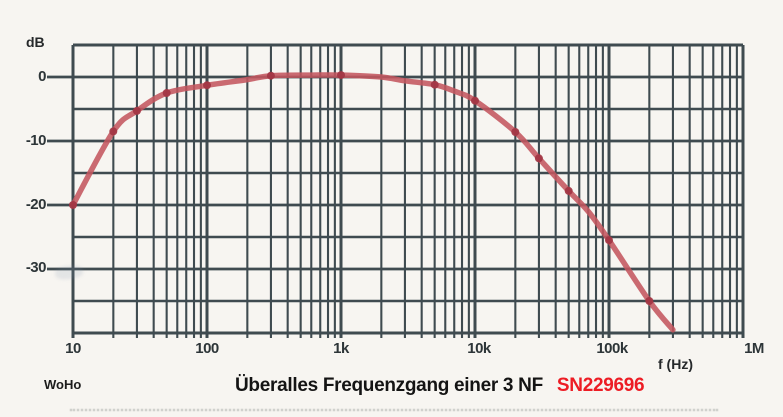  Describe the element at coordinates (73, 348) in the screenshot. I see `x-tick-10: 10` at that location.